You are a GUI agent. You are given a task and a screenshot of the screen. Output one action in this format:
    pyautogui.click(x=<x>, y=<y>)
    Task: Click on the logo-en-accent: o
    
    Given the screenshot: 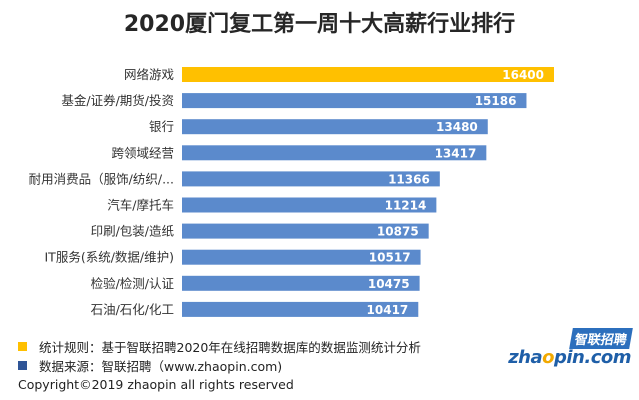 What is the action you would take?
    pyautogui.click(x=548, y=357)
    